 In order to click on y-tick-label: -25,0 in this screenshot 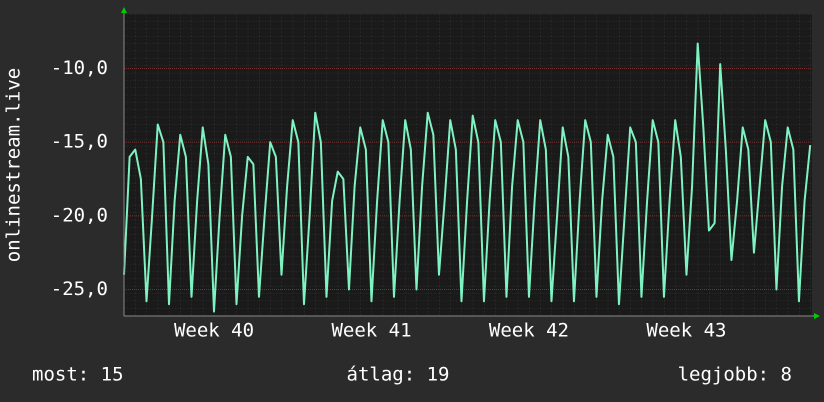, I will do `click(79, 289)`.